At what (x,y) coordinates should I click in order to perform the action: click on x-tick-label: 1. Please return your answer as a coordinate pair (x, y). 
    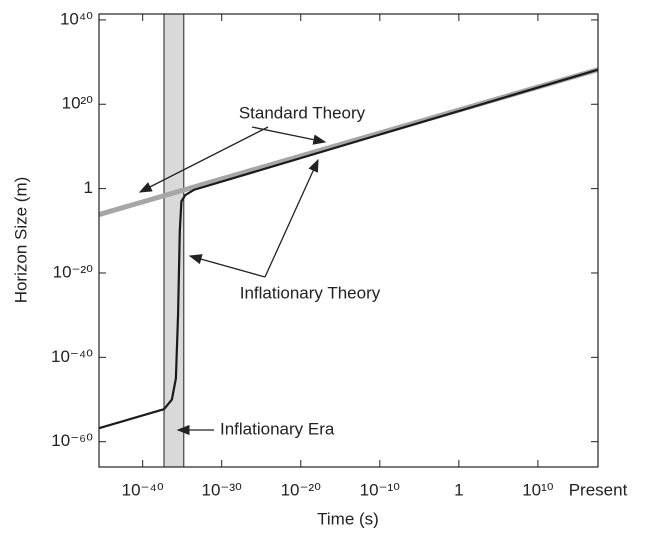
    Looking at the image, I should click on (458, 489).